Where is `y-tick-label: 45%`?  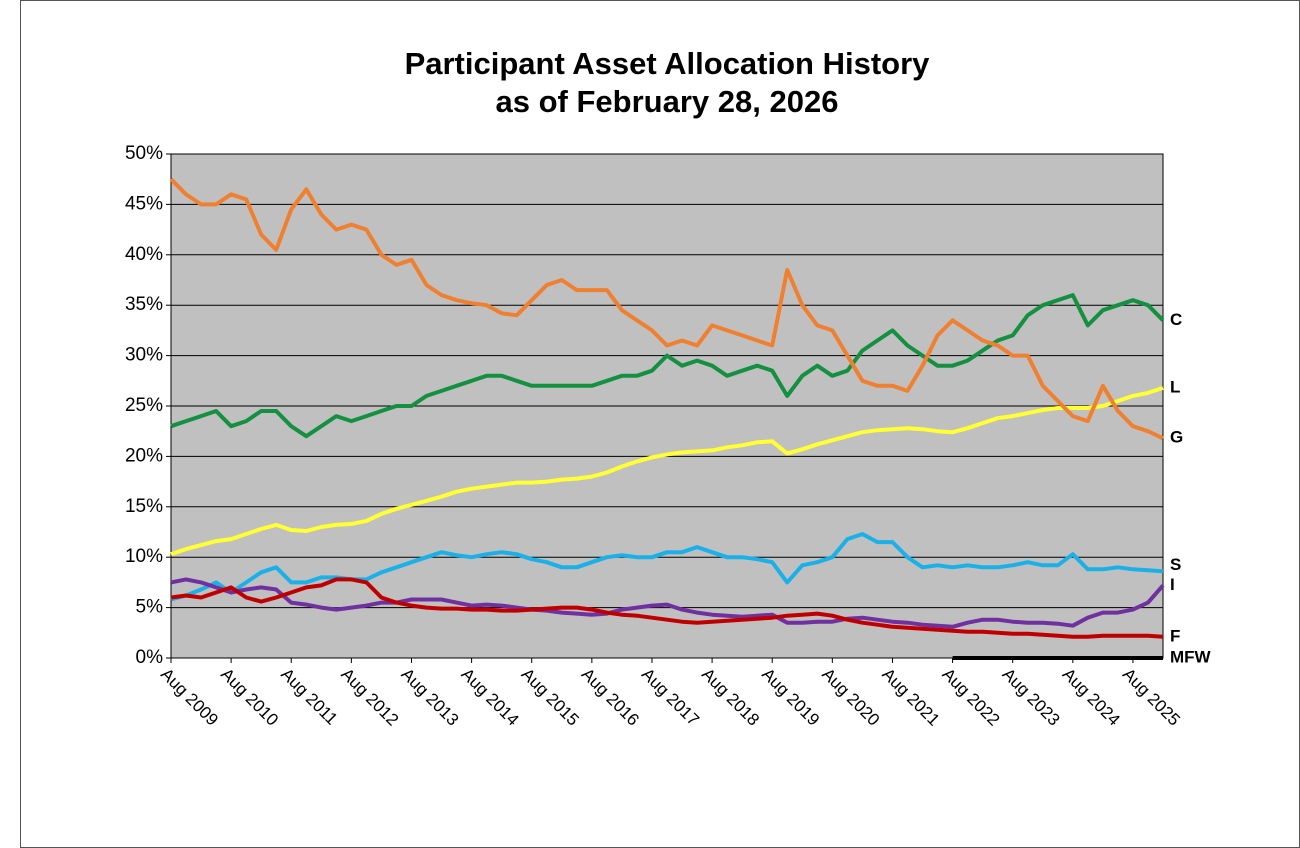 y-tick-label: 45% is located at coordinates (144, 203).